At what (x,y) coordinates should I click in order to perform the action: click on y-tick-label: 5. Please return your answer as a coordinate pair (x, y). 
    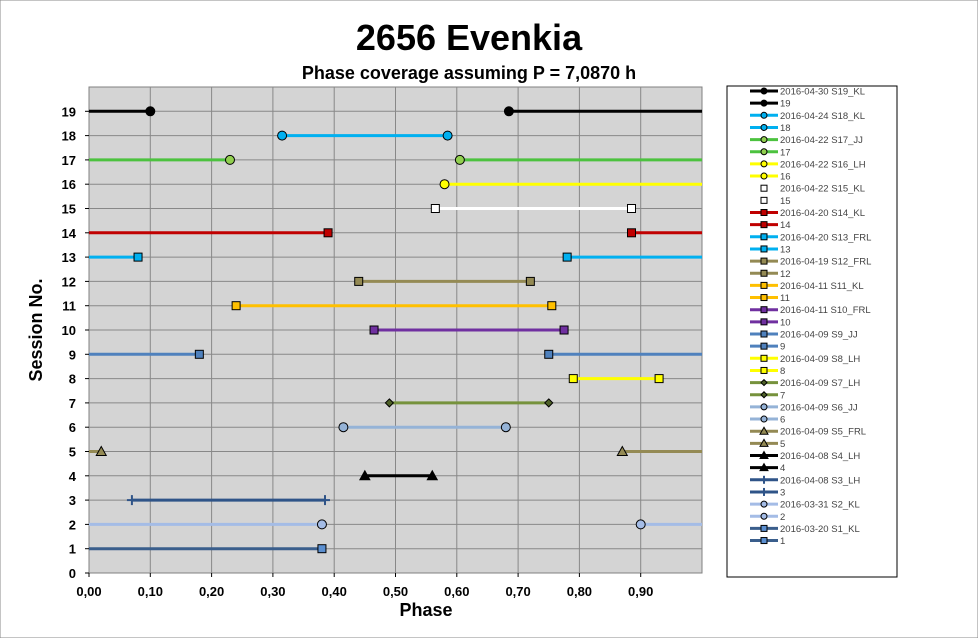
    Looking at the image, I should click on (72, 452).